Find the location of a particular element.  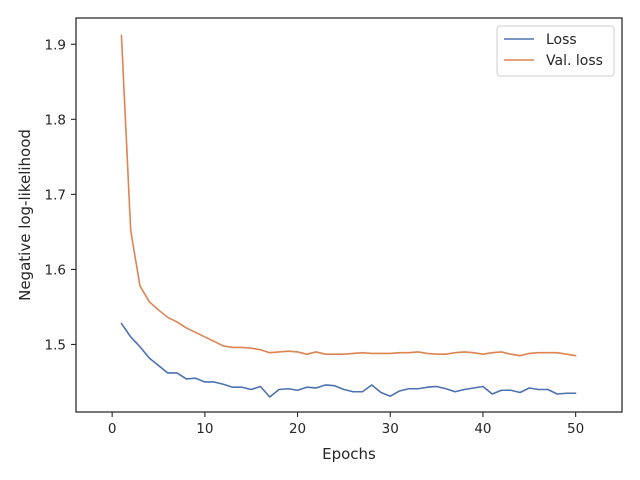

y-axis: 1.5 1.6 1.7 1.8 1.9 is located at coordinates (60, 195).